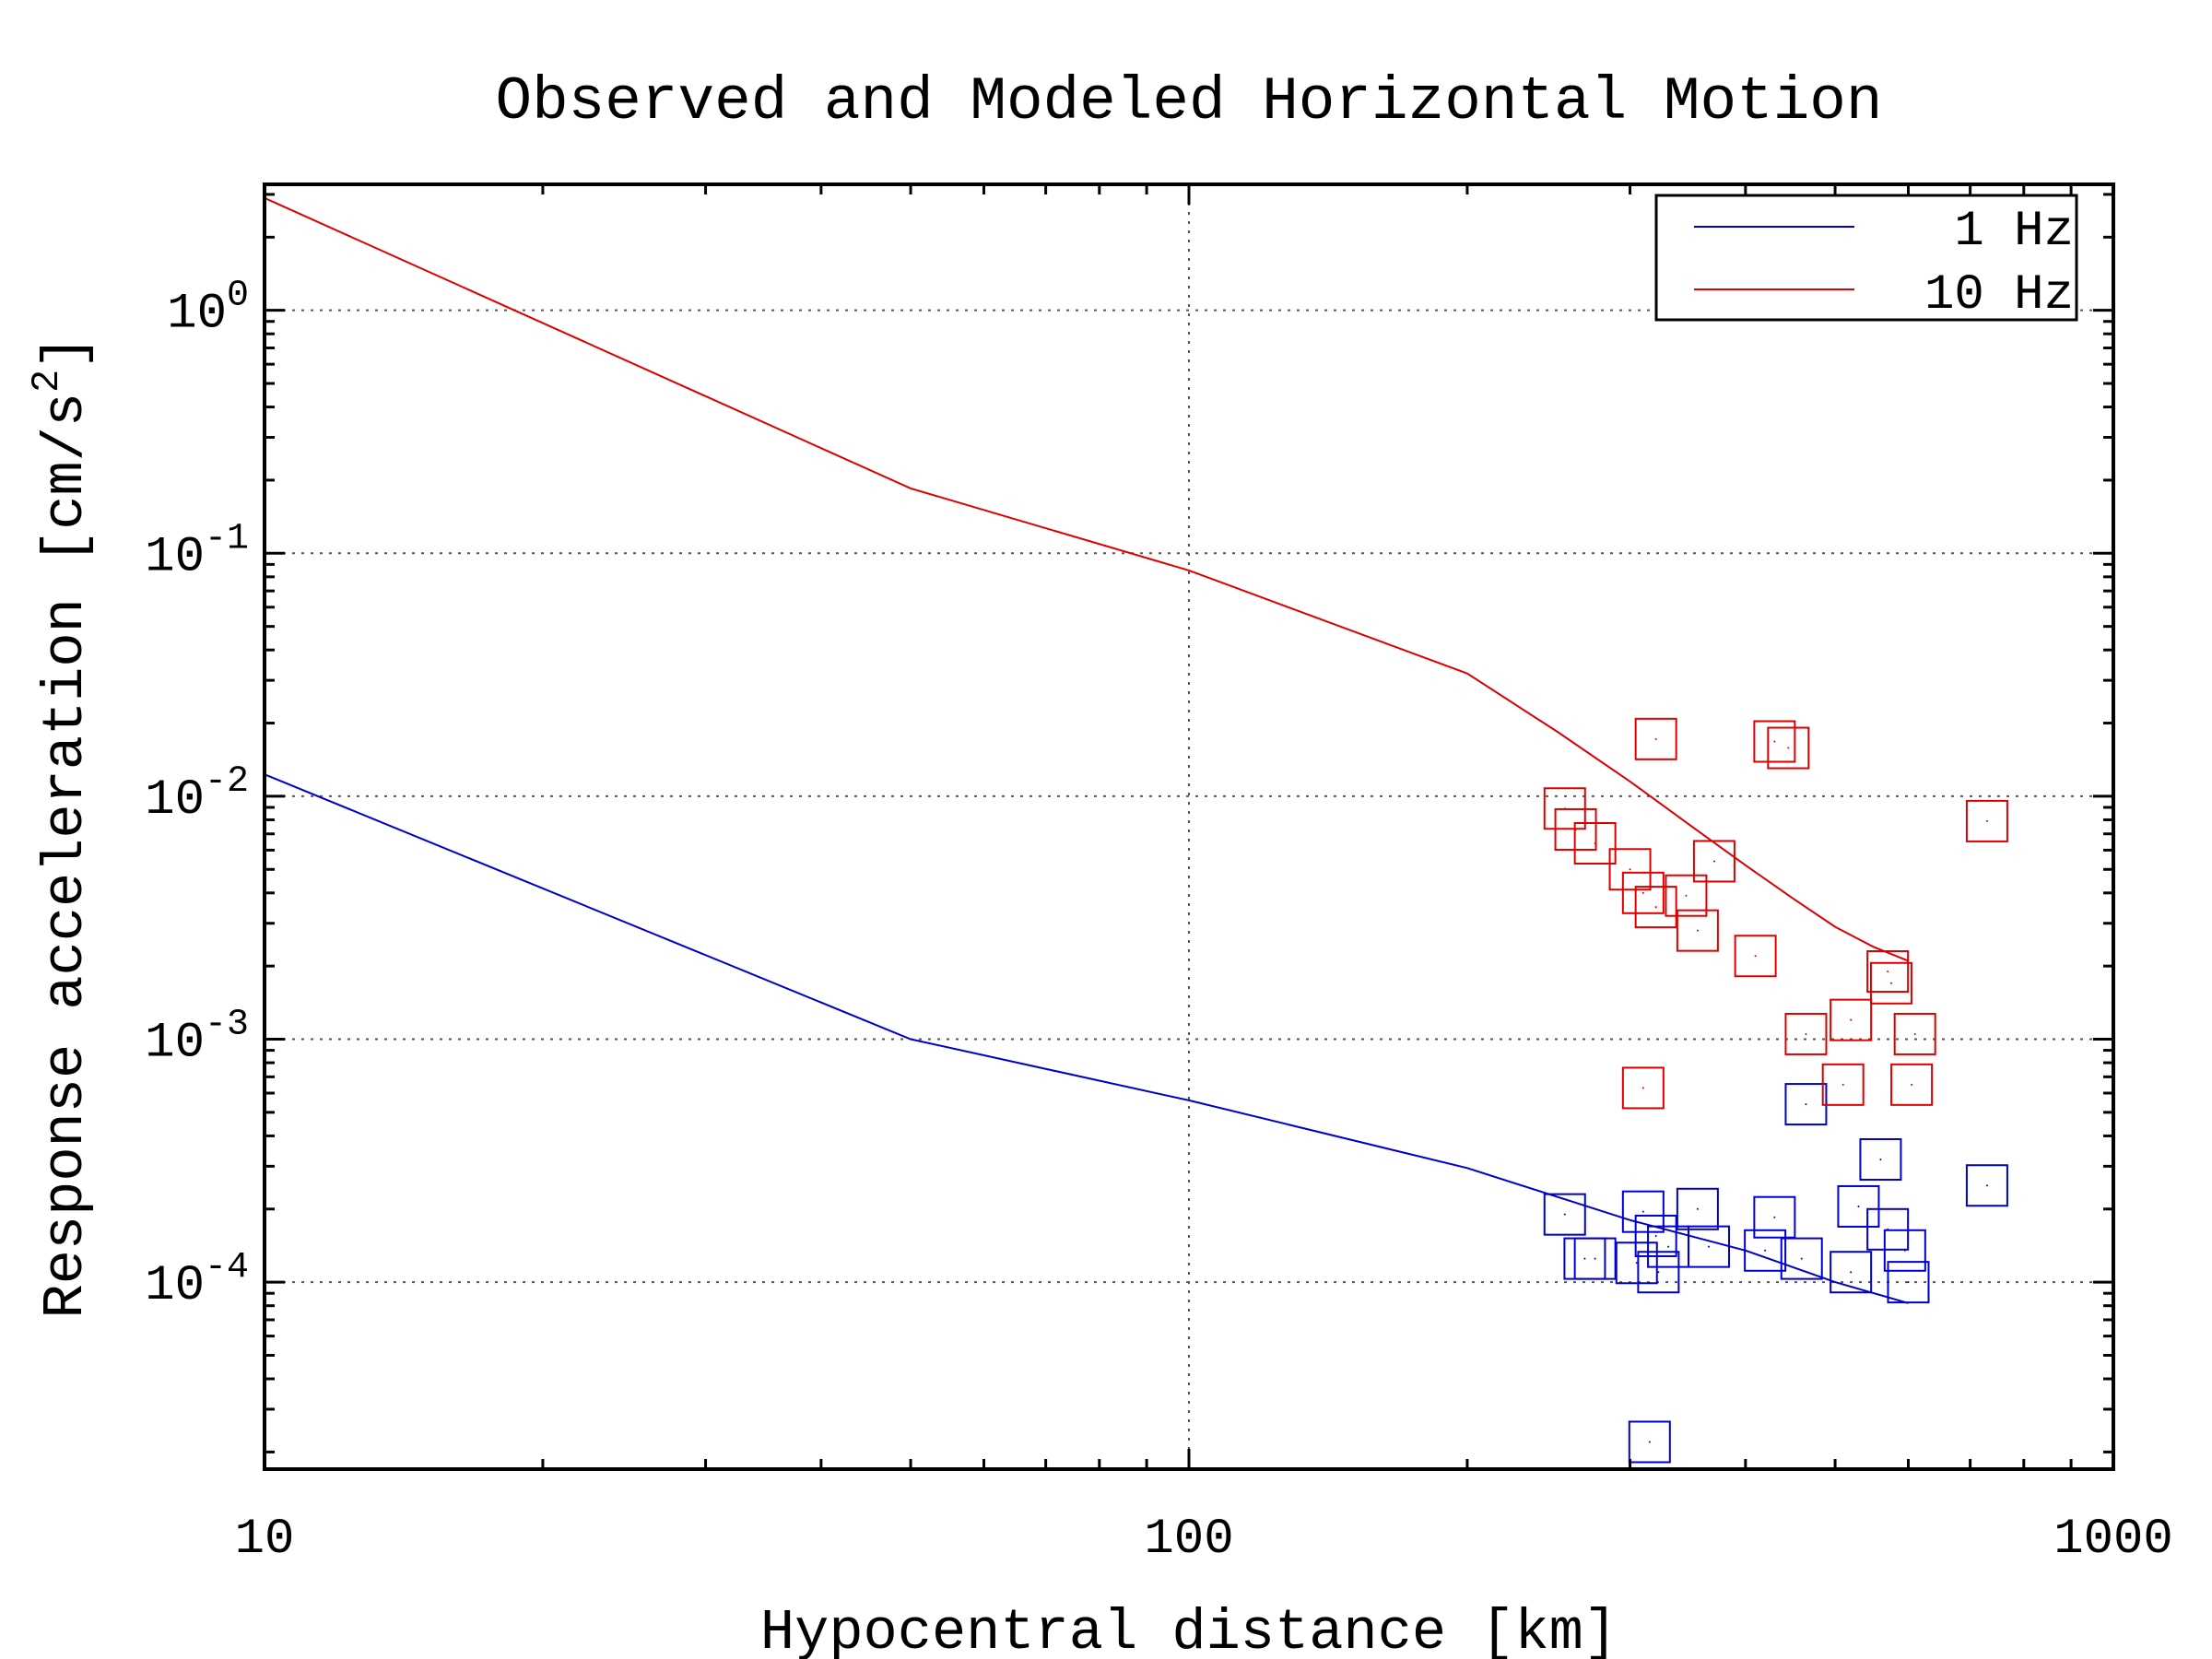  I want to click on y-tick-exponent: -1, so click(227, 538).